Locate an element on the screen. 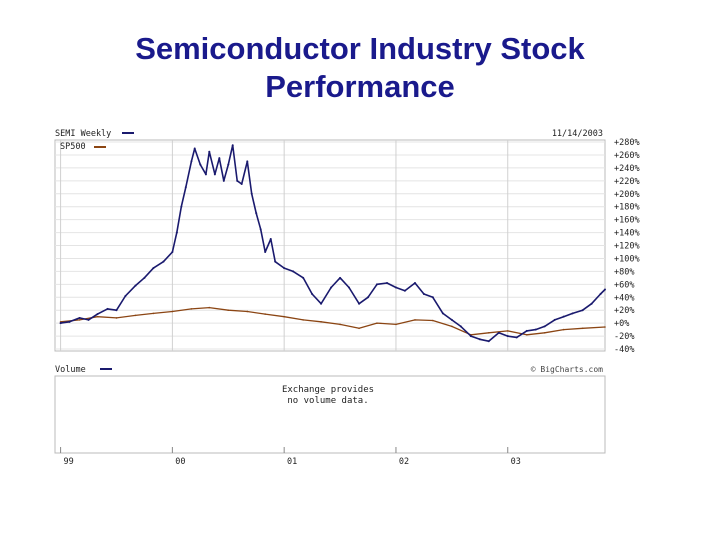 This screenshot has width=720, height=540. chart-date: 11/14/2003 is located at coordinates (577, 134).